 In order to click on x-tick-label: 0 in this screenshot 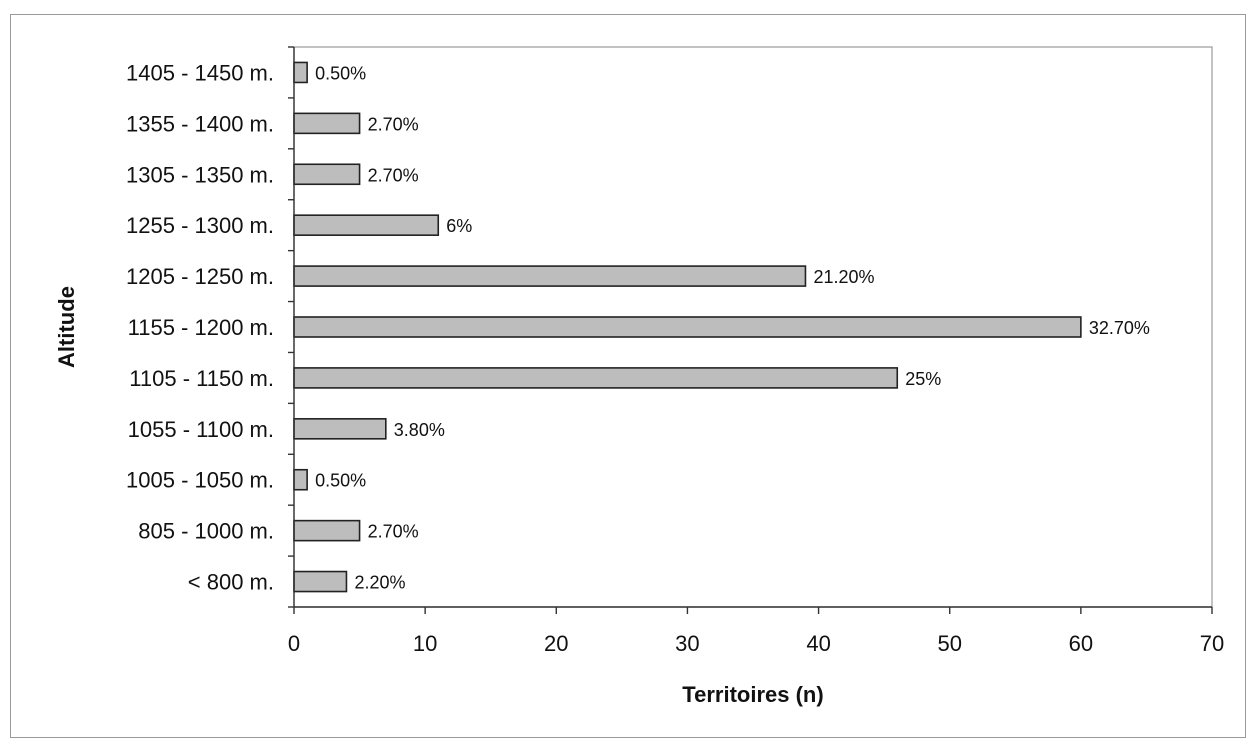, I will do `click(294, 643)`.